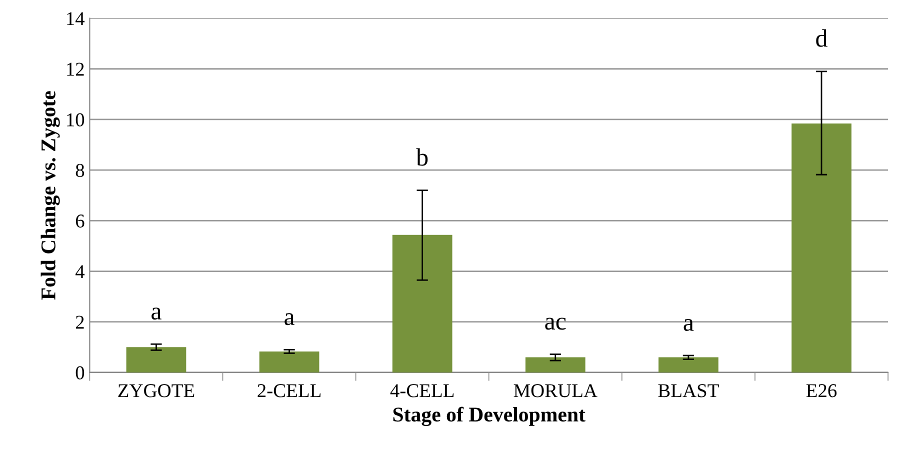 Image resolution: width=897 pixels, height=457 pixels. What do you see at coordinates (50, 195) in the screenshot?
I see `y-axis-title: Fold Change vs. Zygote` at bounding box center [50, 195].